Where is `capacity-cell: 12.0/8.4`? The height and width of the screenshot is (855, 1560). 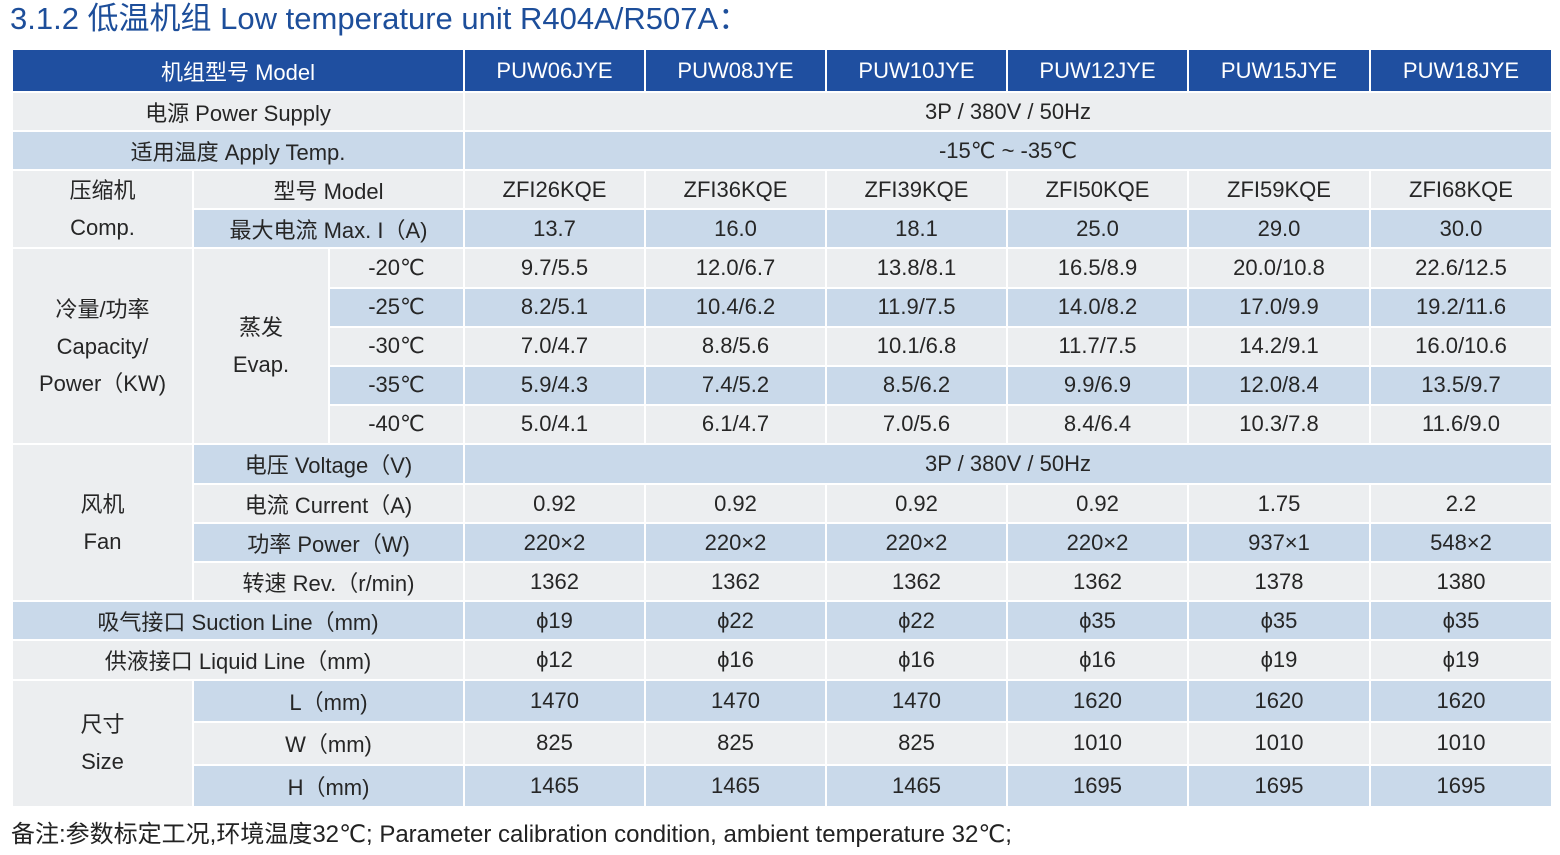 capacity-cell: 12.0/8.4 is located at coordinates (1279, 385).